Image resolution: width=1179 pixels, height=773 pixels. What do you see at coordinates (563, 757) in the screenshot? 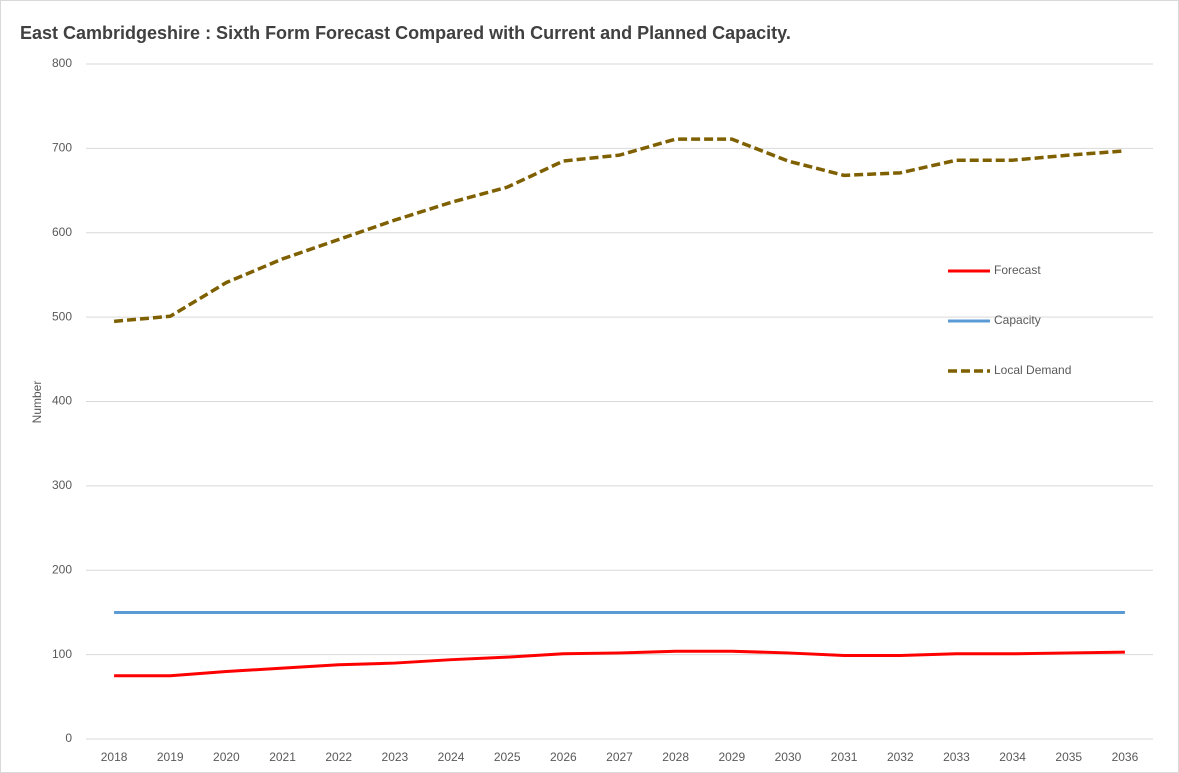
I see `x-tick-label: 2026` at bounding box center [563, 757].